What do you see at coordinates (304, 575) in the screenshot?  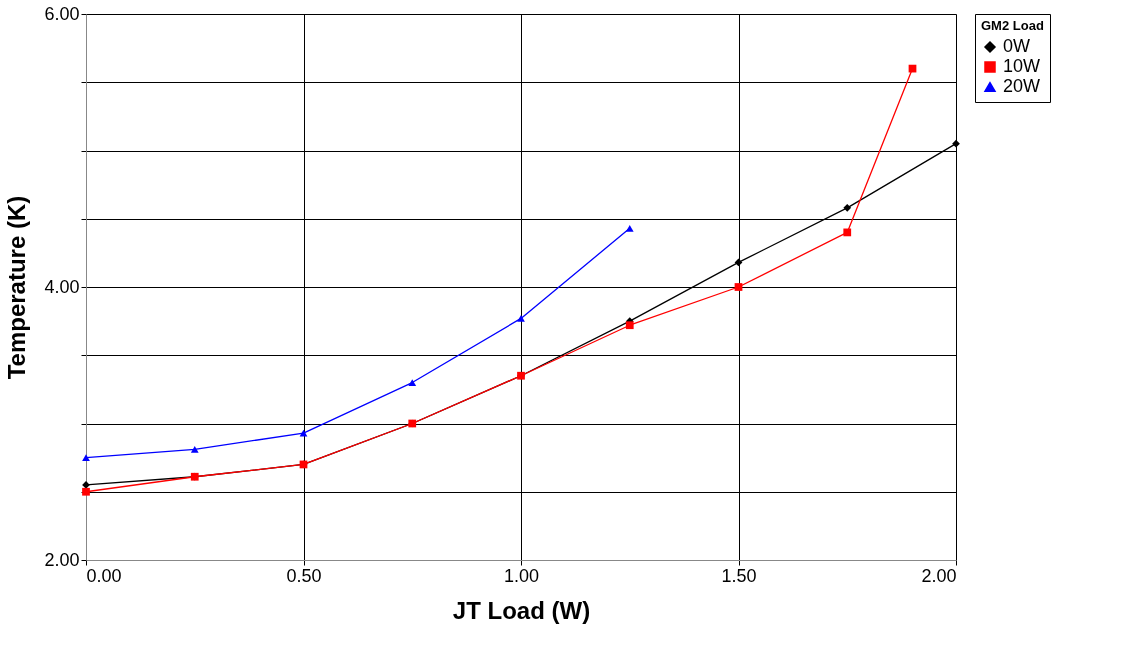 I see `x-tick-label: 0.50` at bounding box center [304, 575].